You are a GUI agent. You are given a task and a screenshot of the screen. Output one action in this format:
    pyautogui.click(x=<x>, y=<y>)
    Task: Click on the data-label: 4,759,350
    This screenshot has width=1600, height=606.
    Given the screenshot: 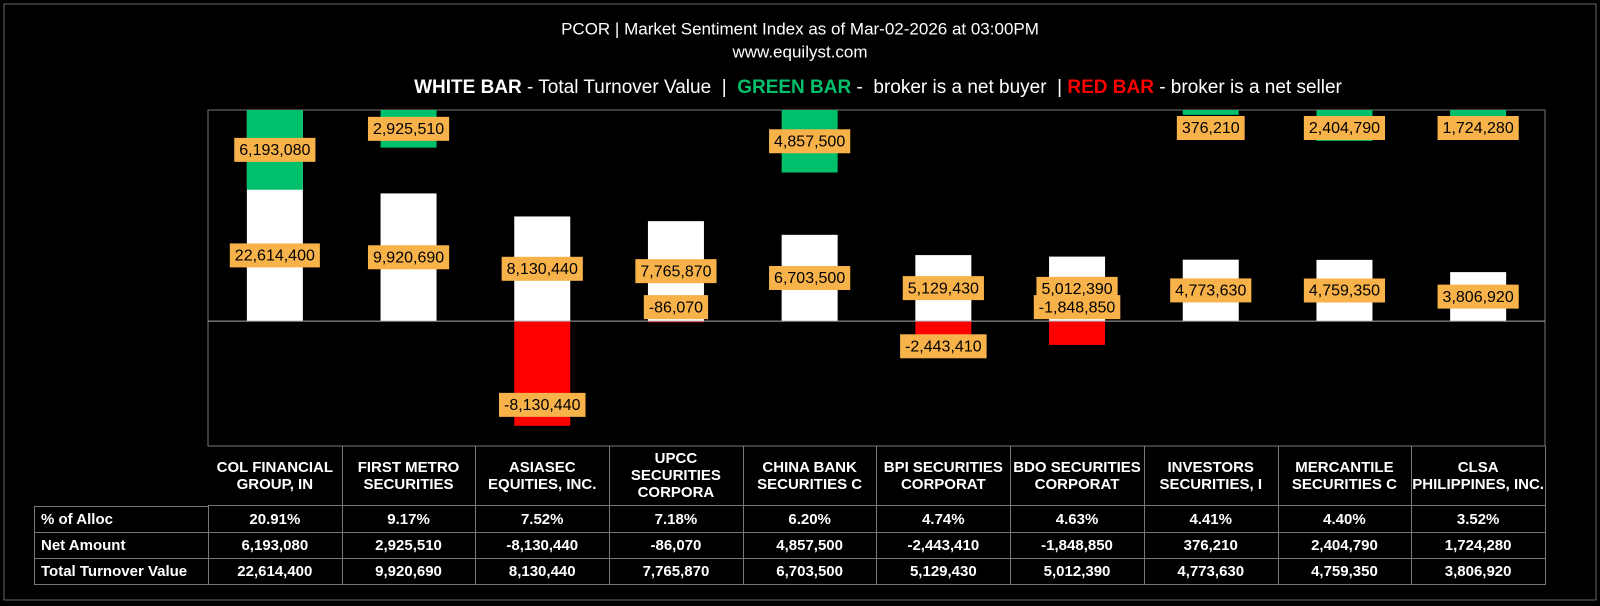 What is the action you would take?
    pyautogui.click(x=1344, y=291)
    